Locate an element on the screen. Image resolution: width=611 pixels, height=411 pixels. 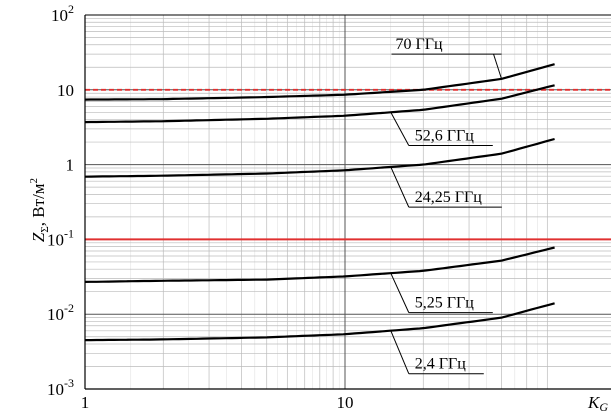
x-axis-label: KG is located at coordinates (597, 402).